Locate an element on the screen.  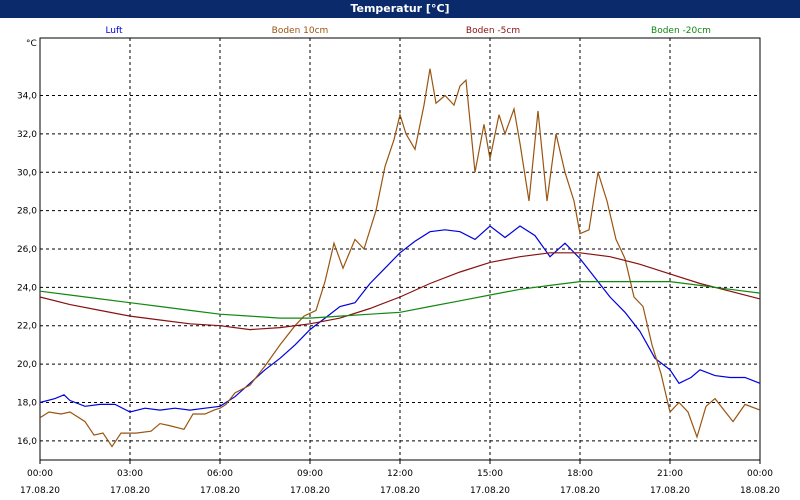
legend-item: Boden -5cm is located at coordinates (493, 31).